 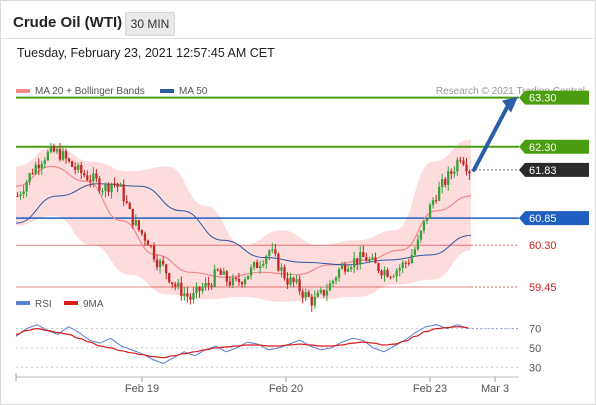 What do you see at coordinates (543, 148) in the screenshot?
I see `resistance-label-1: 62.30` at bounding box center [543, 148].